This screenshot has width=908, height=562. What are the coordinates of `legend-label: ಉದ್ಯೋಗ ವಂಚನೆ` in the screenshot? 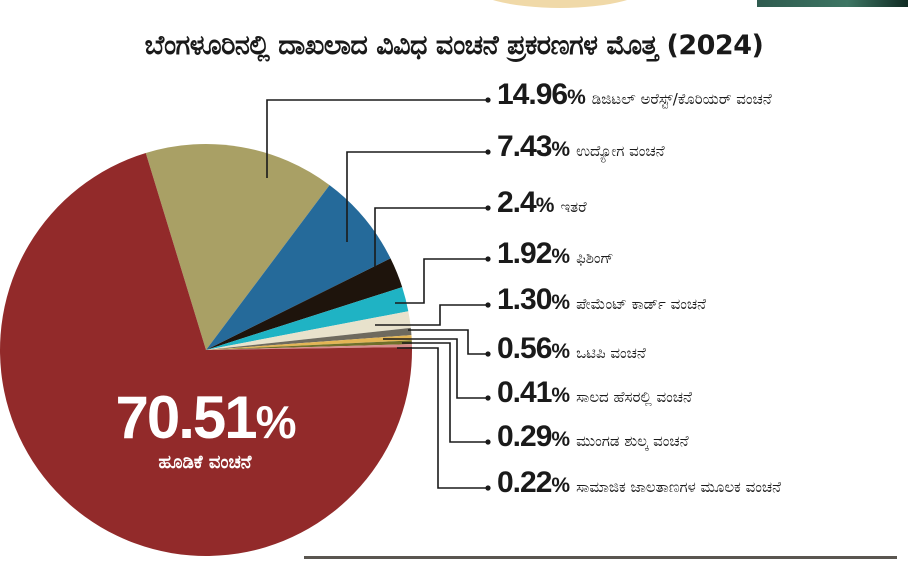 It's located at (620, 151).